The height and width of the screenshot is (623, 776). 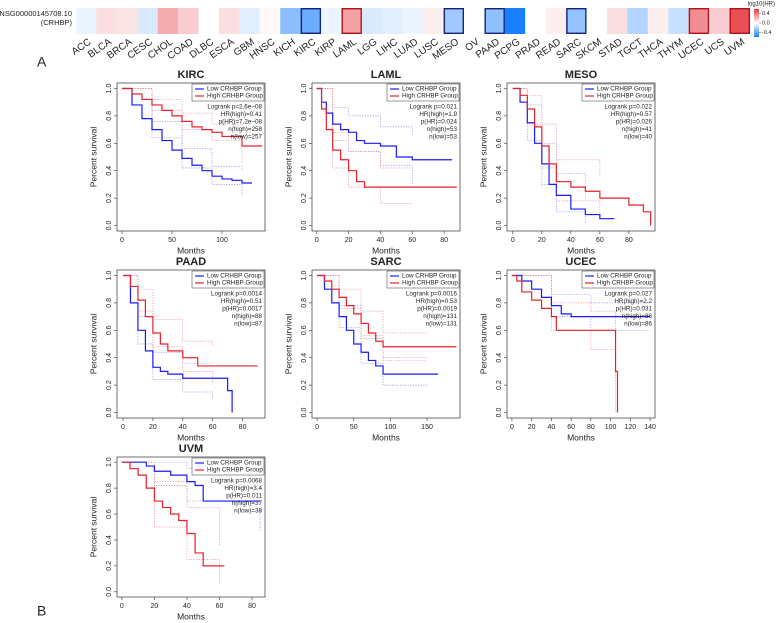 I want to click on stat-annotation: HR(high)=0.57, so click(x=632, y=114).